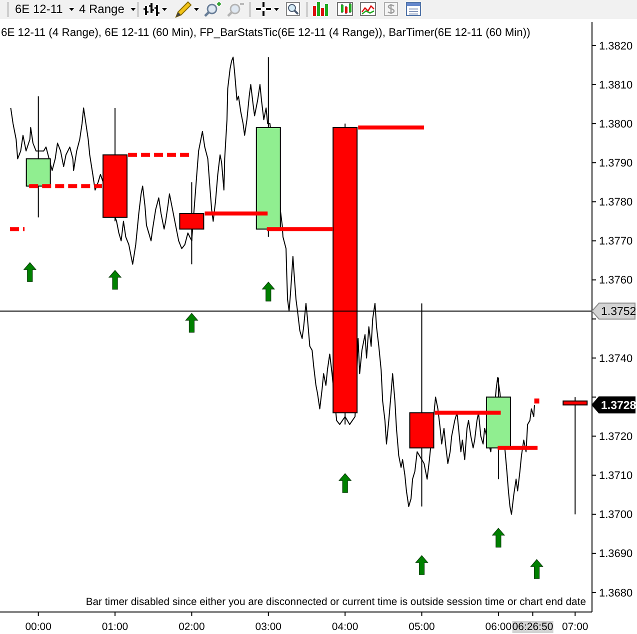 This screenshot has width=637, height=634. What do you see at coordinates (616, 85) in the screenshot?
I see `y-tick-label: 1.3810` at bounding box center [616, 85].